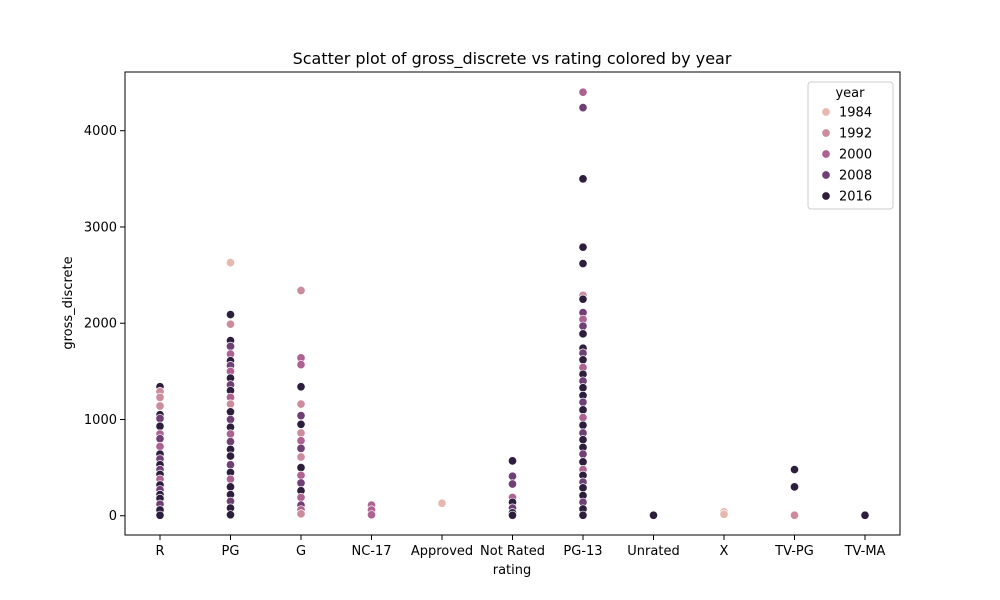 This screenshot has width=1000, height=600. I want to click on x-tick-label: Not Rated, so click(512, 551).